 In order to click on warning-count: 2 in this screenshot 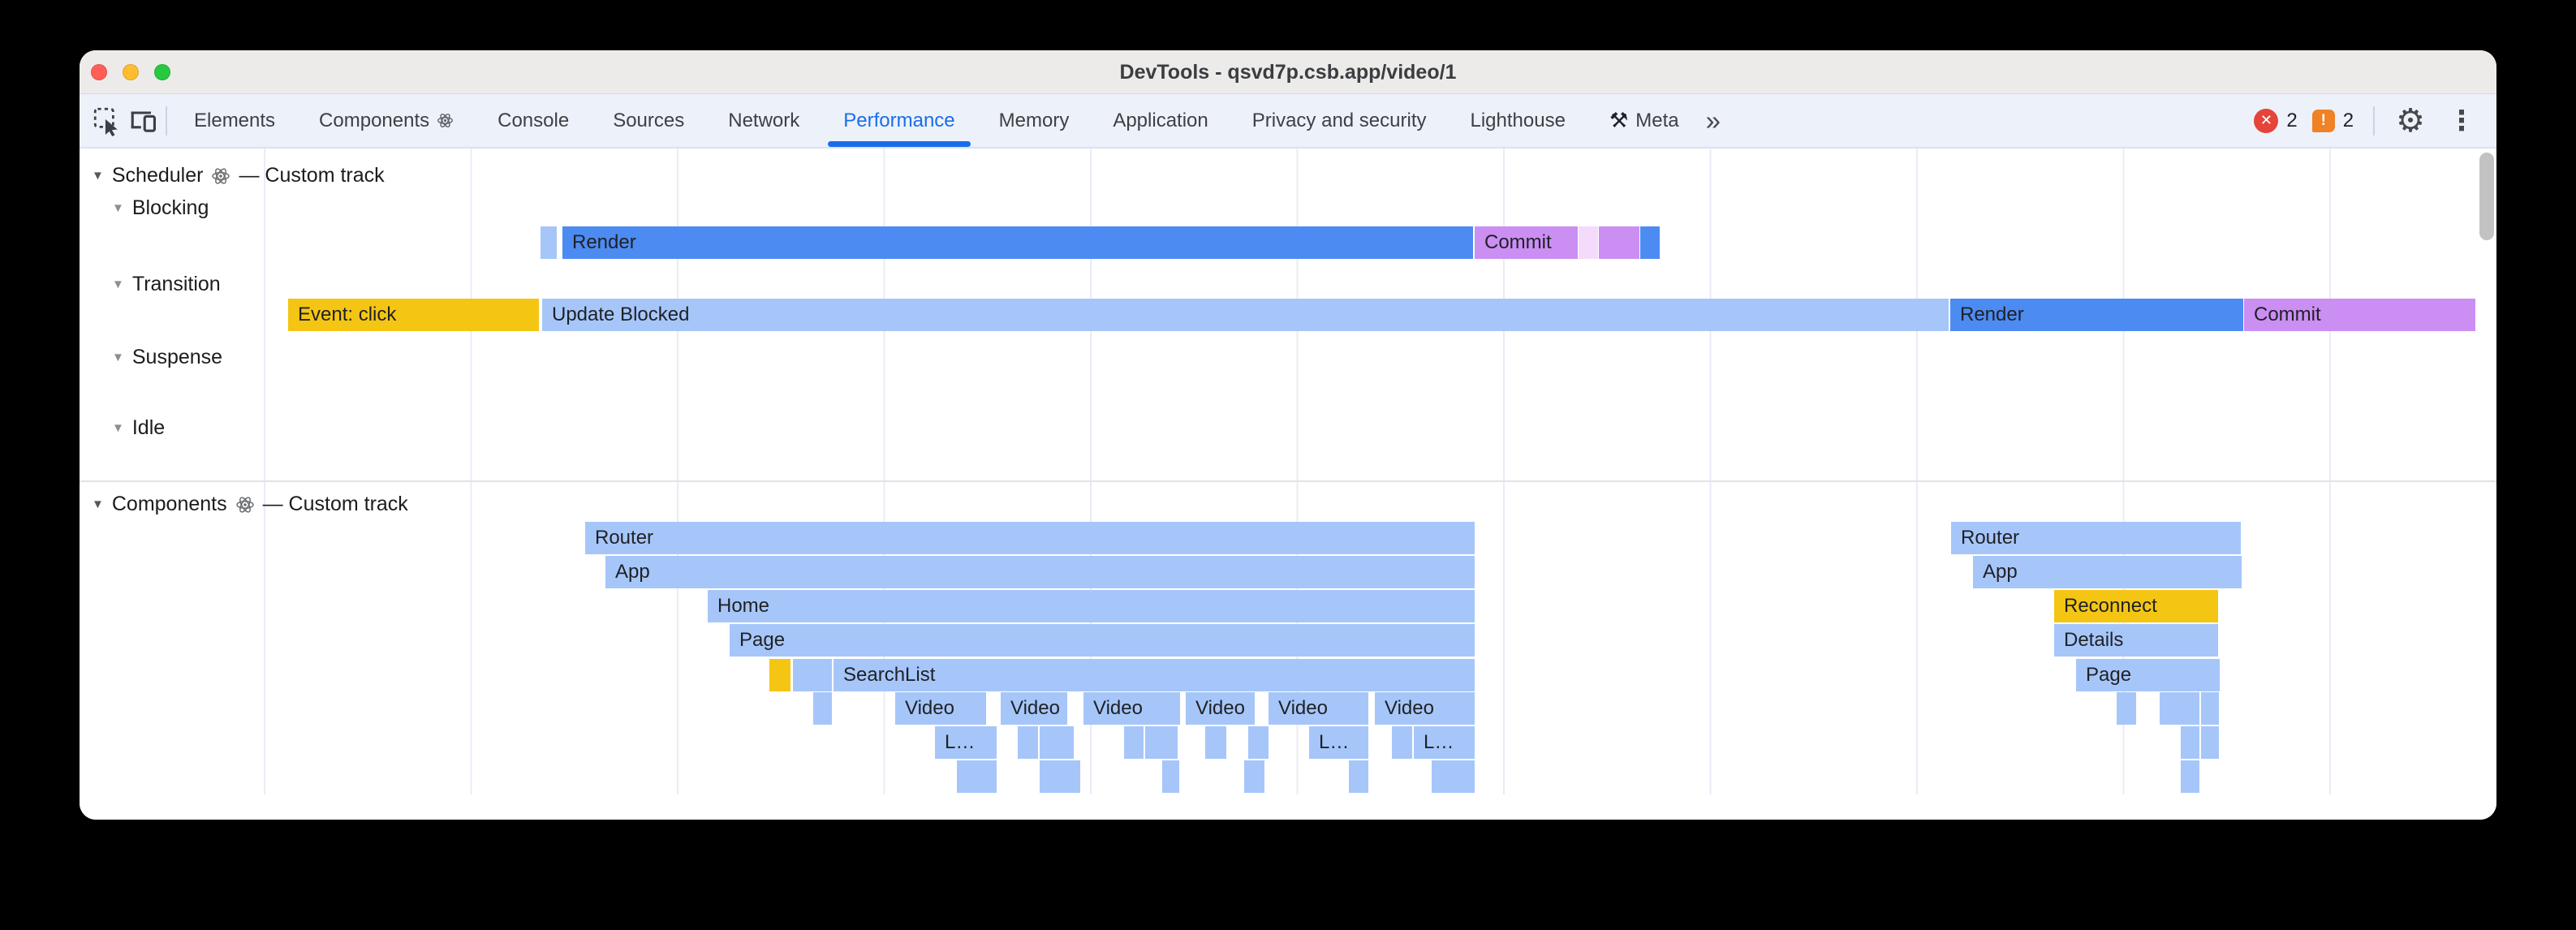, I will do `click(2348, 120)`.